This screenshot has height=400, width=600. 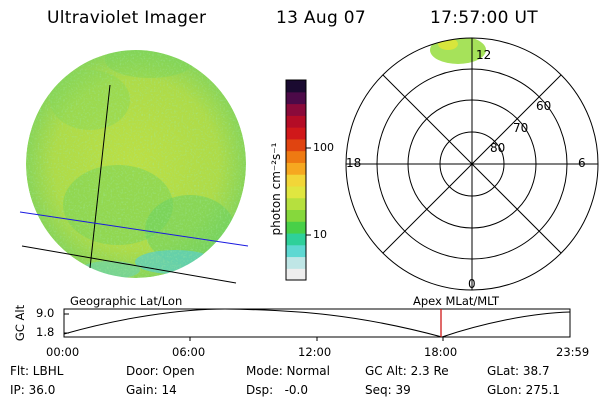 What do you see at coordinates (276, 189) in the screenshot?
I see `colorbar-unit-label: photon cm⁻²s⁻¹` at bounding box center [276, 189].